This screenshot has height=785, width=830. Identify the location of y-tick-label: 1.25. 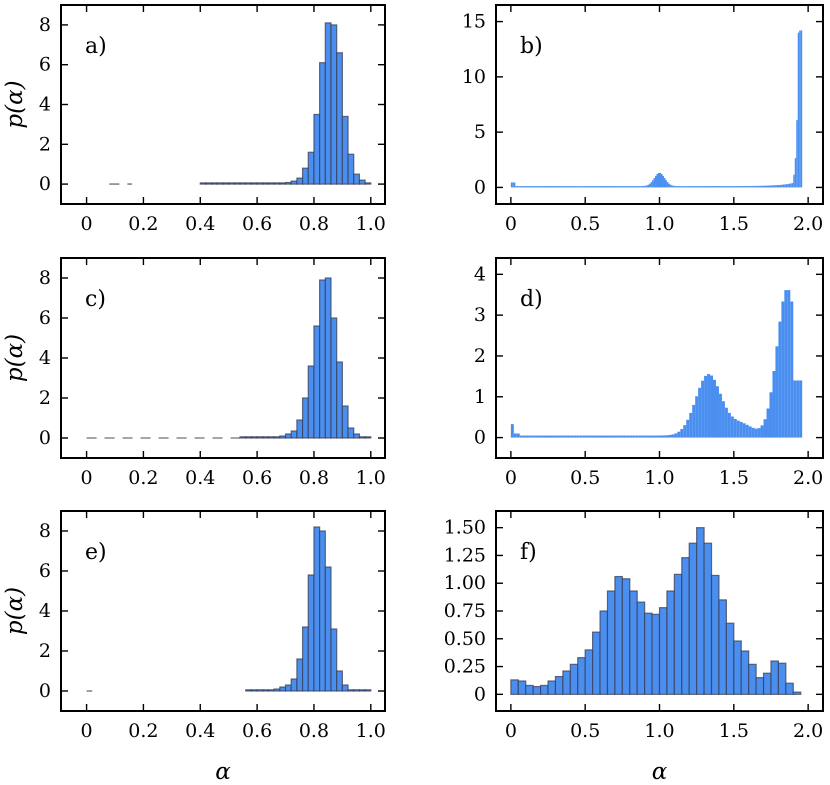
(465, 555).